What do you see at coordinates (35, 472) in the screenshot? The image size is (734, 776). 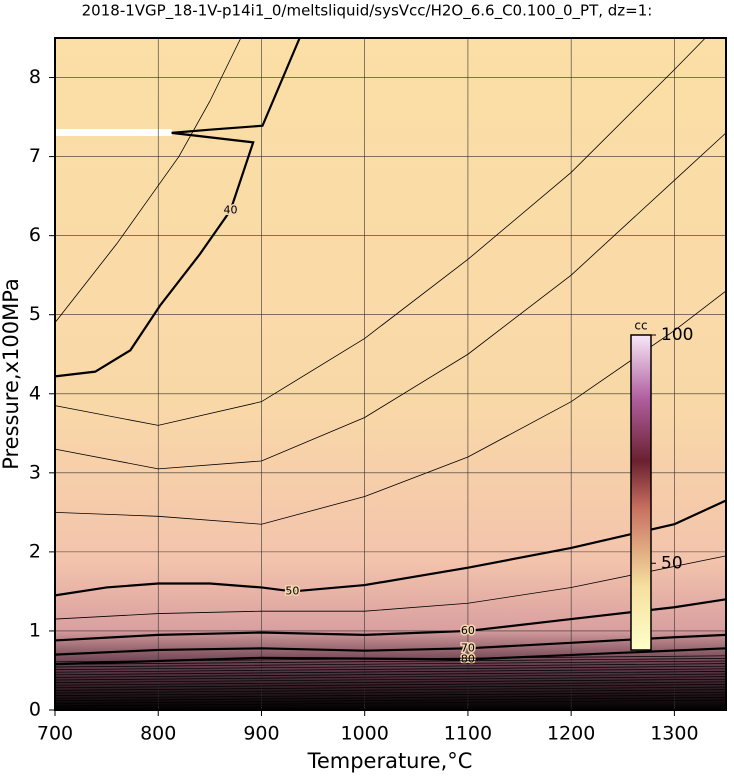 I see `y-tick-label: 3` at bounding box center [35, 472].